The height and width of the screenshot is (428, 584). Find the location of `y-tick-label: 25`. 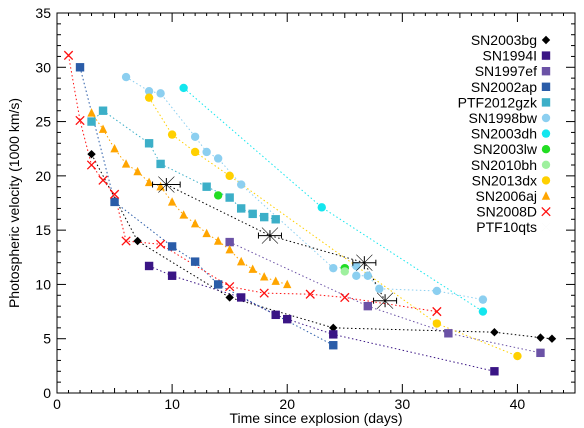

y-tick-label: 25 is located at coordinates (43, 122).